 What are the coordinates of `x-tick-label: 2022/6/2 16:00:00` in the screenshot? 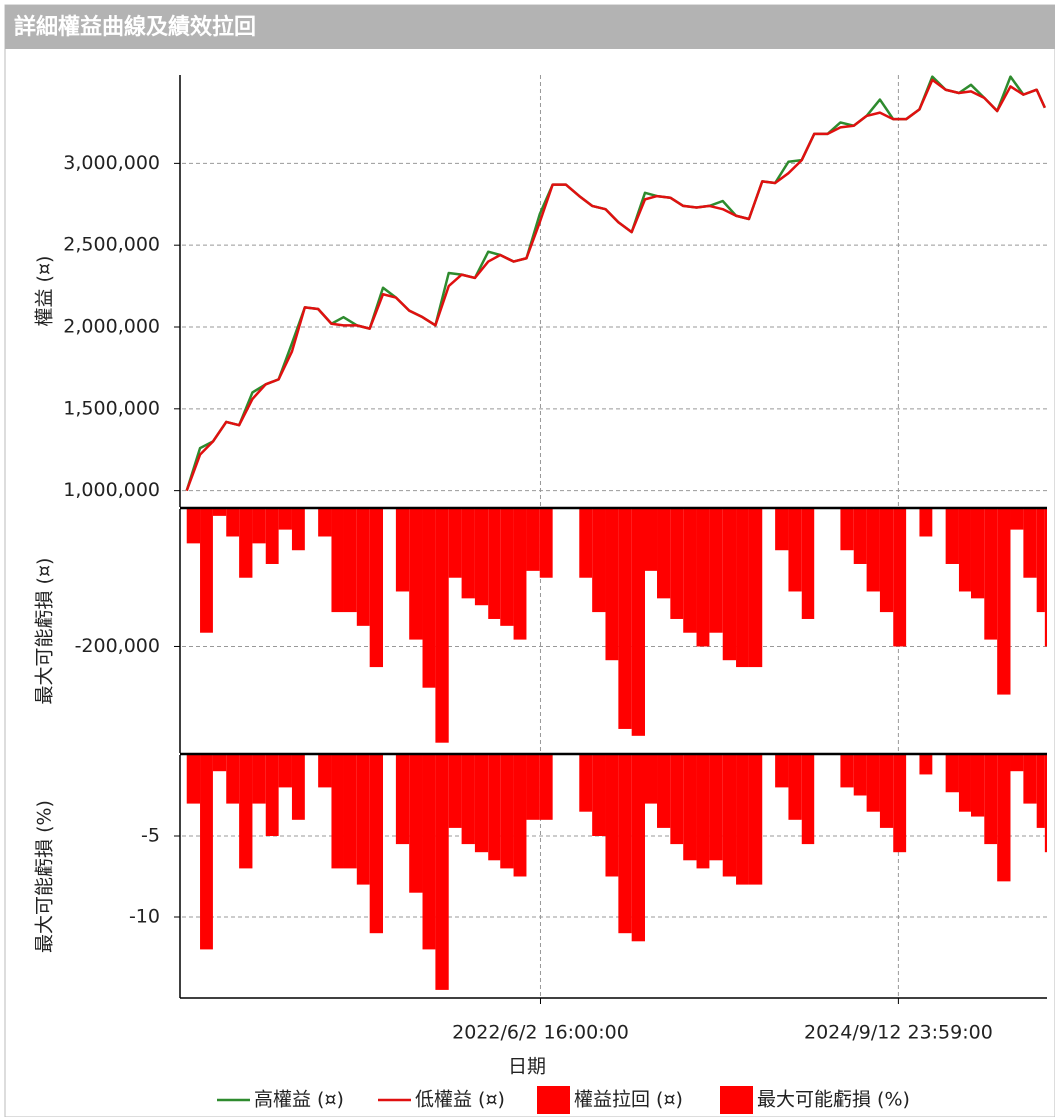 It's located at (540, 1033).